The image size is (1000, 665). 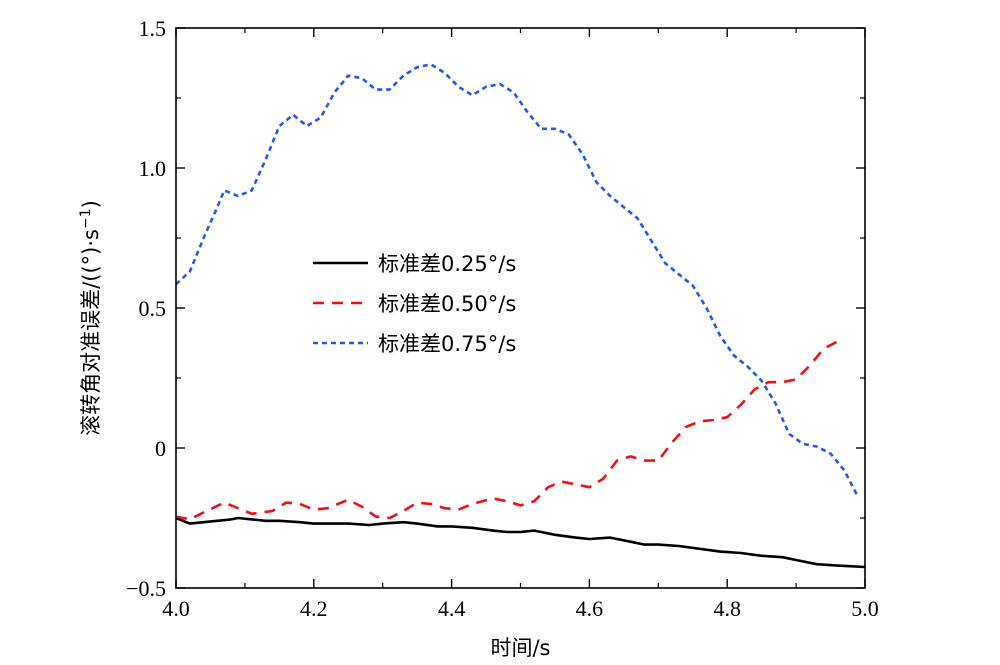 I want to click on x-tick-label: 4.6, so click(x=590, y=608).